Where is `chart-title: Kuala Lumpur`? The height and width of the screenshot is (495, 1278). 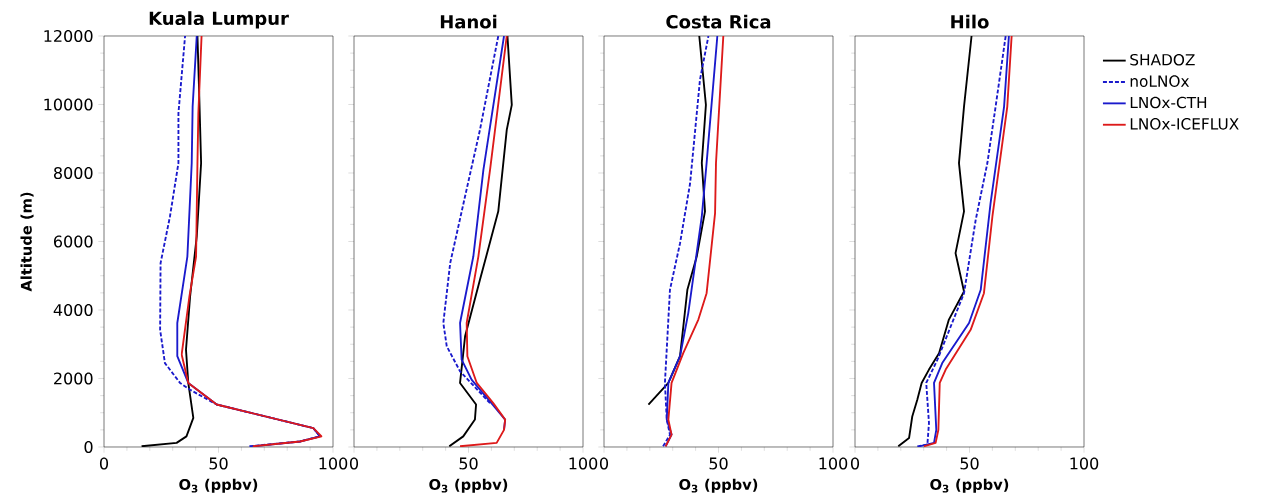 chart-title: Kuala Lumpur is located at coordinates (219, 20).